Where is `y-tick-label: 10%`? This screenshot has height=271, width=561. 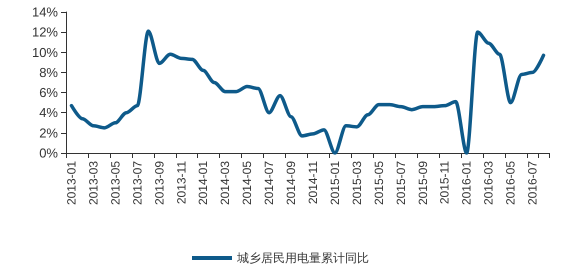
y-tick-label: 10% is located at coordinates (45, 52).